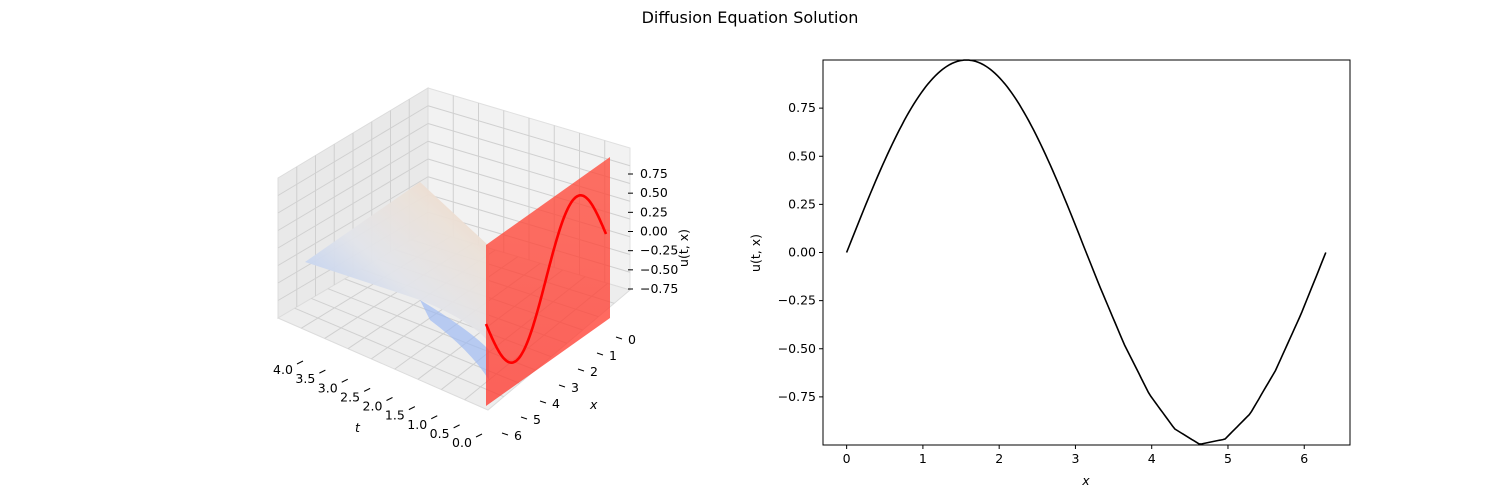 This screenshot has width=1500, height=500. Describe the element at coordinates (546, 279) in the screenshot. I see `initial-condition-curve` at that location.